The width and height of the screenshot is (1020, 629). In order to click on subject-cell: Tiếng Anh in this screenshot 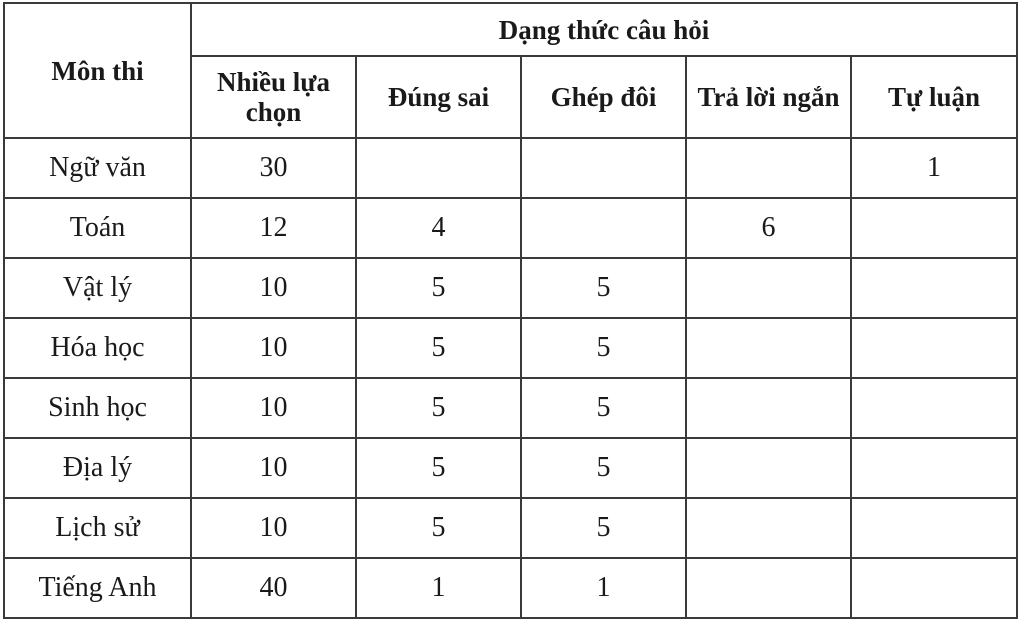, I will do `click(97, 588)`.